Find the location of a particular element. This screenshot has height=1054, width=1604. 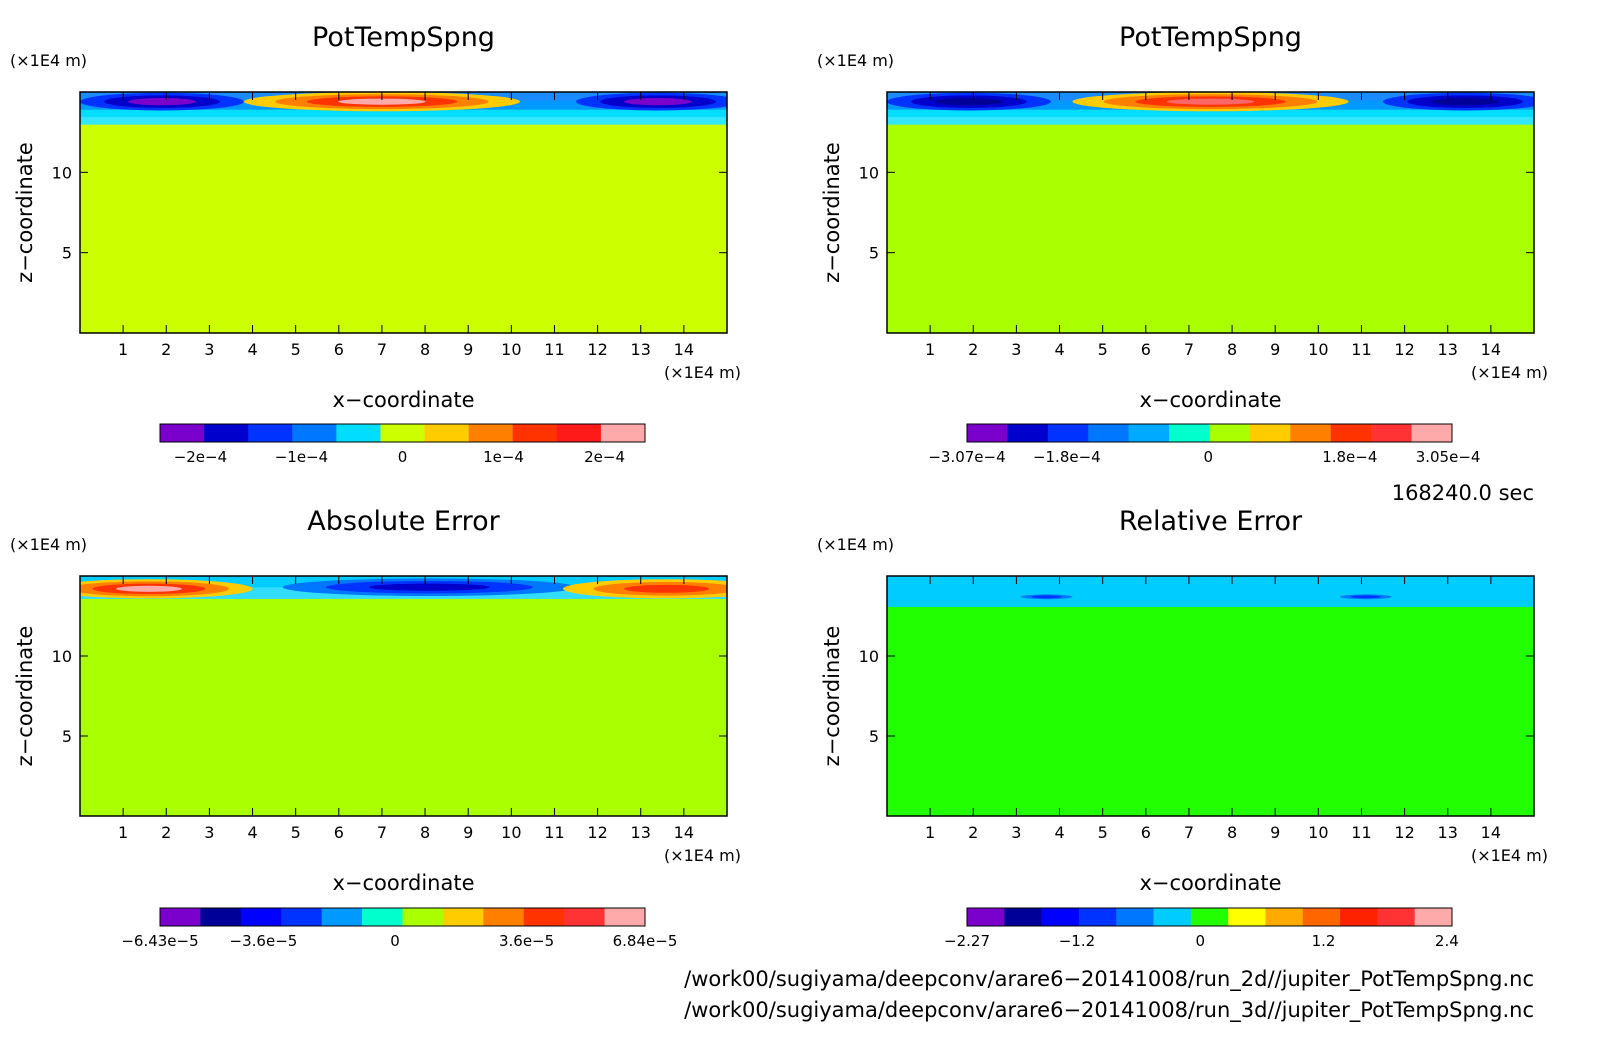

colorbar-tick-label: −1.8e−4 is located at coordinates (1067, 457).